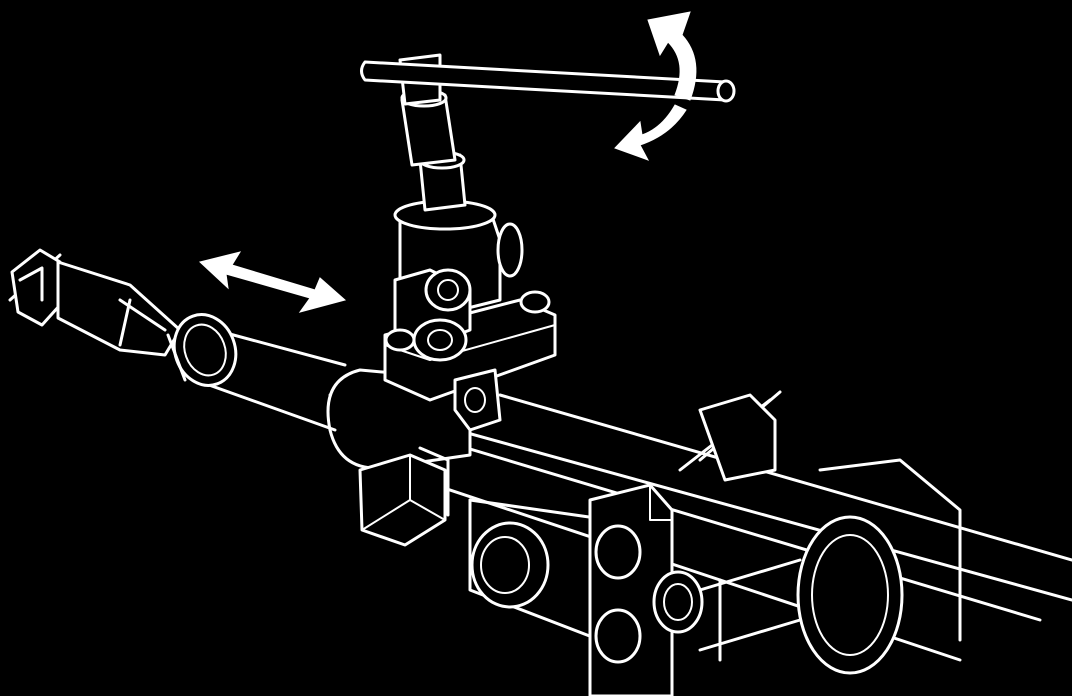 The height and width of the screenshot is (696, 1072). I want to click on axial-play-arrow, so click(272, 282).